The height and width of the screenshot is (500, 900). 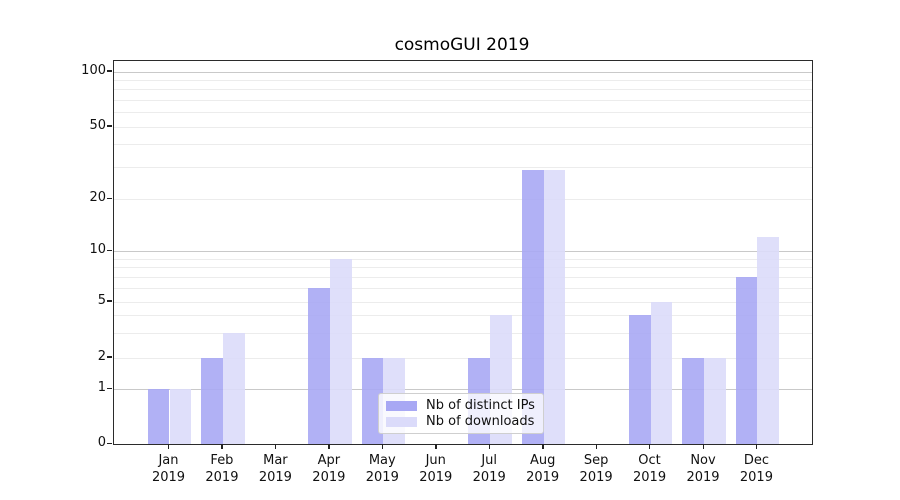 What do you see at coordinates (596, 469) in the screenshot?
I see `x-tick-label: Sep 2019` at bounding box center [596, 469].